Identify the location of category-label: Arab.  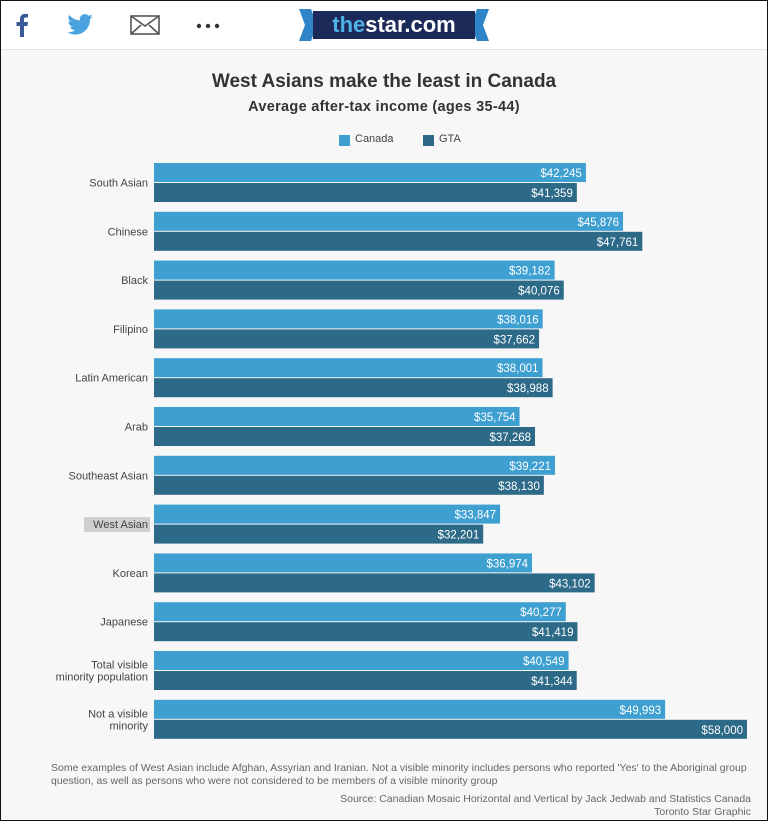
(136, 428).